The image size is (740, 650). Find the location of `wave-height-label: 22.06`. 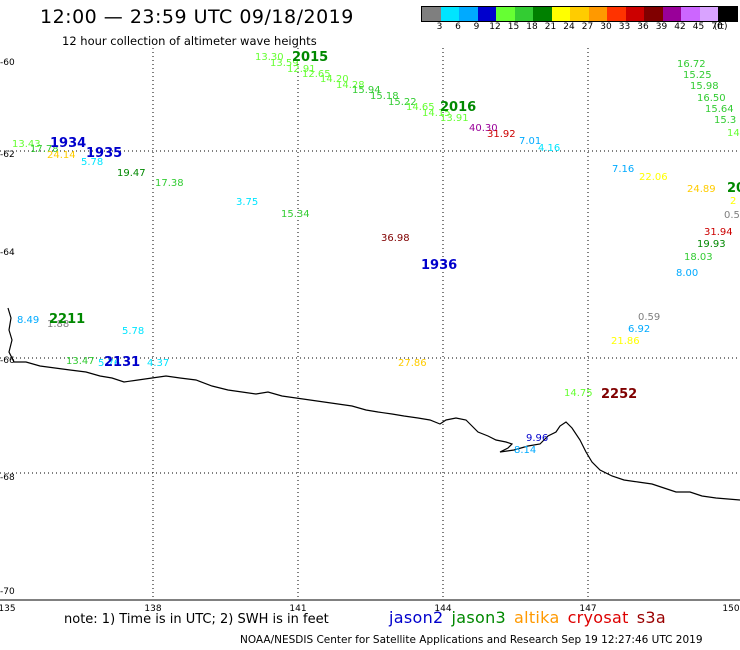

wave-height-label: 22.06 is located at coordinates (653, 177).